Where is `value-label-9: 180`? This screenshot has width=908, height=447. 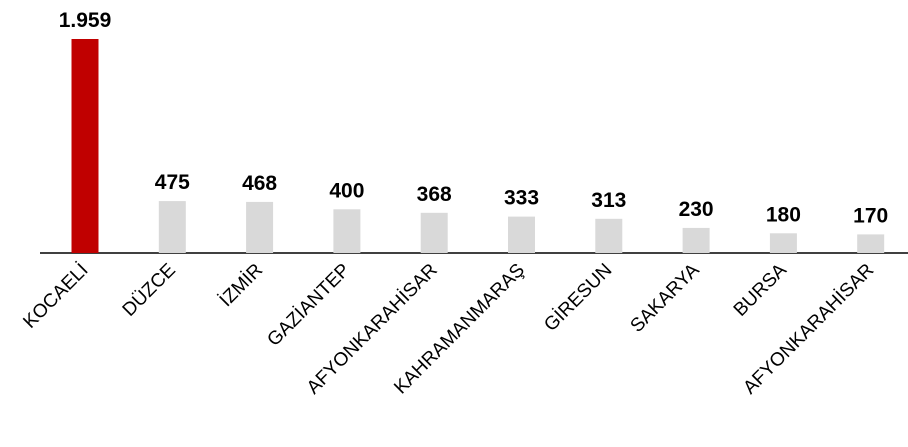
value-label-9: 180 is located at coordinates (783, 214).